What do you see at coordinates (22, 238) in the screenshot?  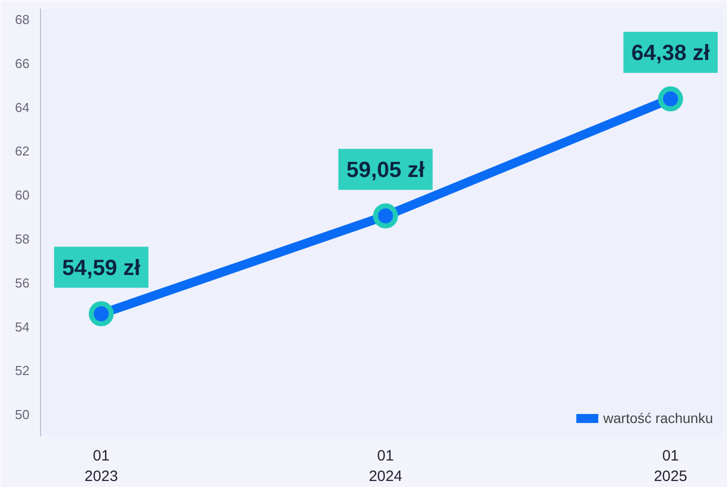 I see `y-tick-label: 58` at bounding box center [22, 238].